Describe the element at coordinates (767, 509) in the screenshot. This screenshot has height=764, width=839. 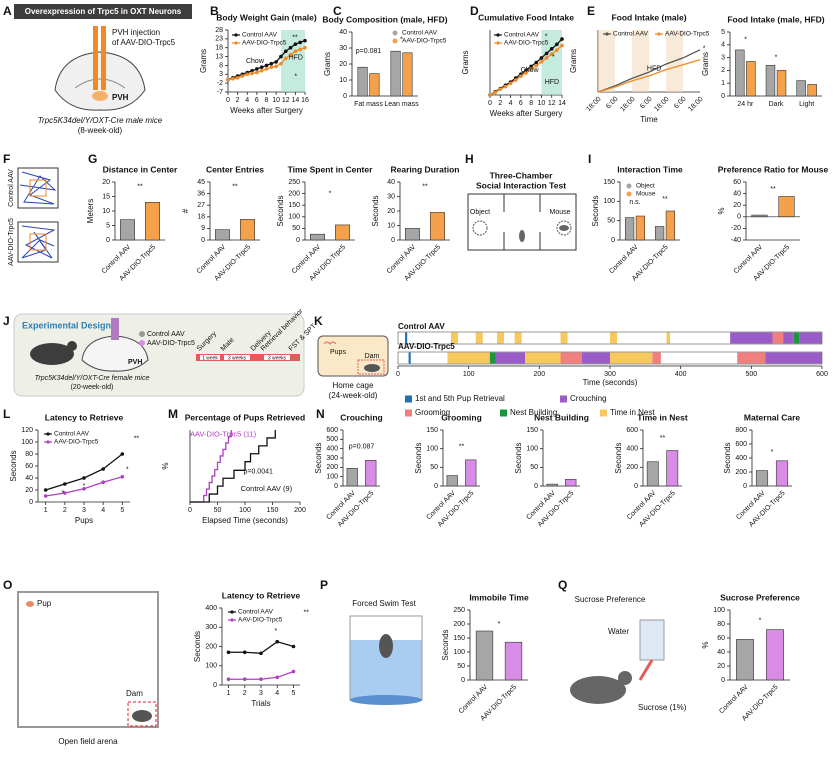
I see `x-tick-label: AAV-DIO-Trpc5` at that location.